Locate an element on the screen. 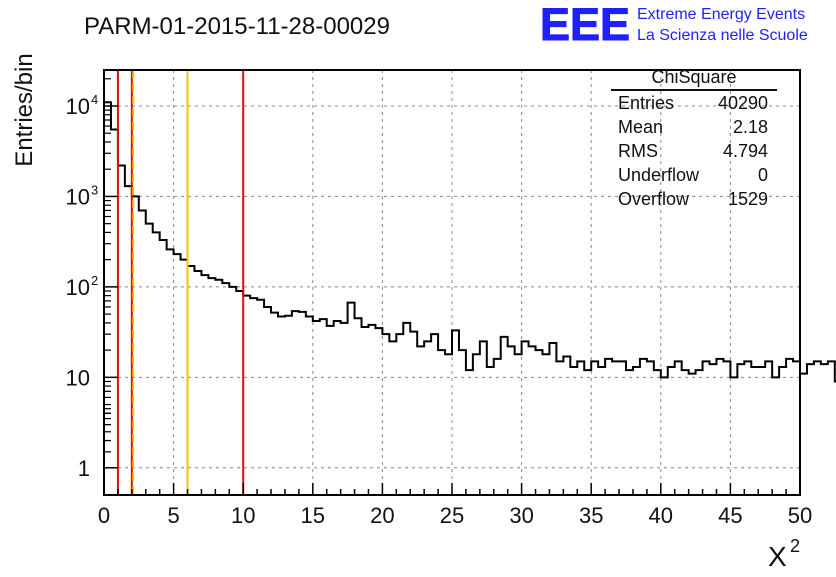  y-tick-label-exponent: 2 is located at coordinates (94, 280).